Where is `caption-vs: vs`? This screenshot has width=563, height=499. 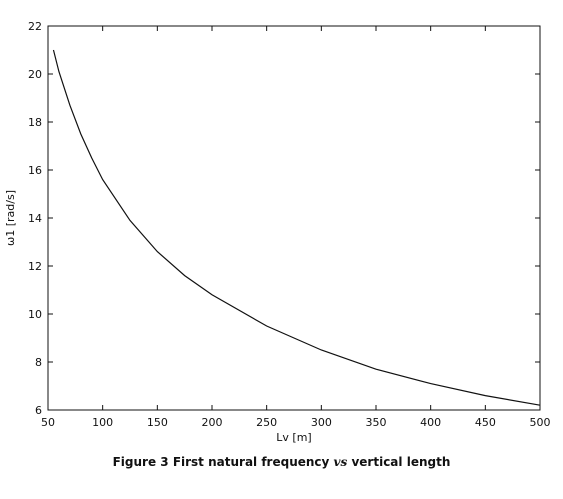 caption-vs: vs is located at coordinates (340, 462).